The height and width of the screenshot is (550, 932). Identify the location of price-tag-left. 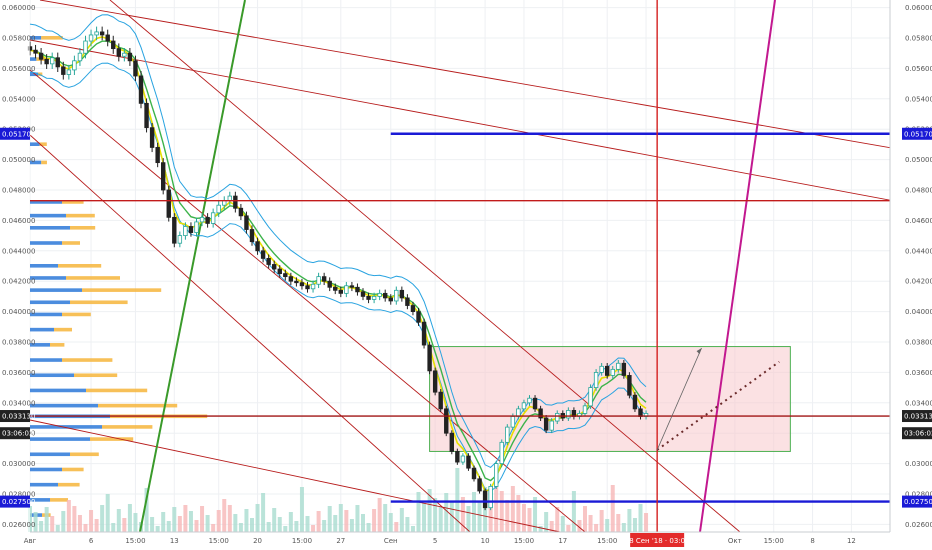
(15, 416).